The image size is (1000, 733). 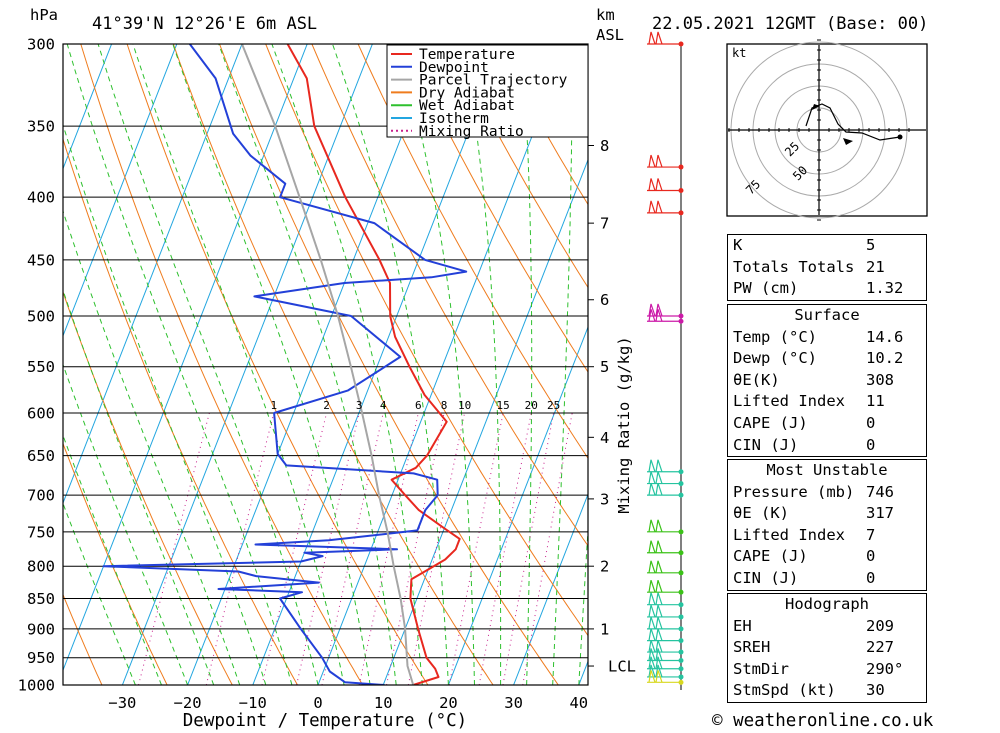 I want to click on row-label: CIN (J), so click(x=766, y=577).